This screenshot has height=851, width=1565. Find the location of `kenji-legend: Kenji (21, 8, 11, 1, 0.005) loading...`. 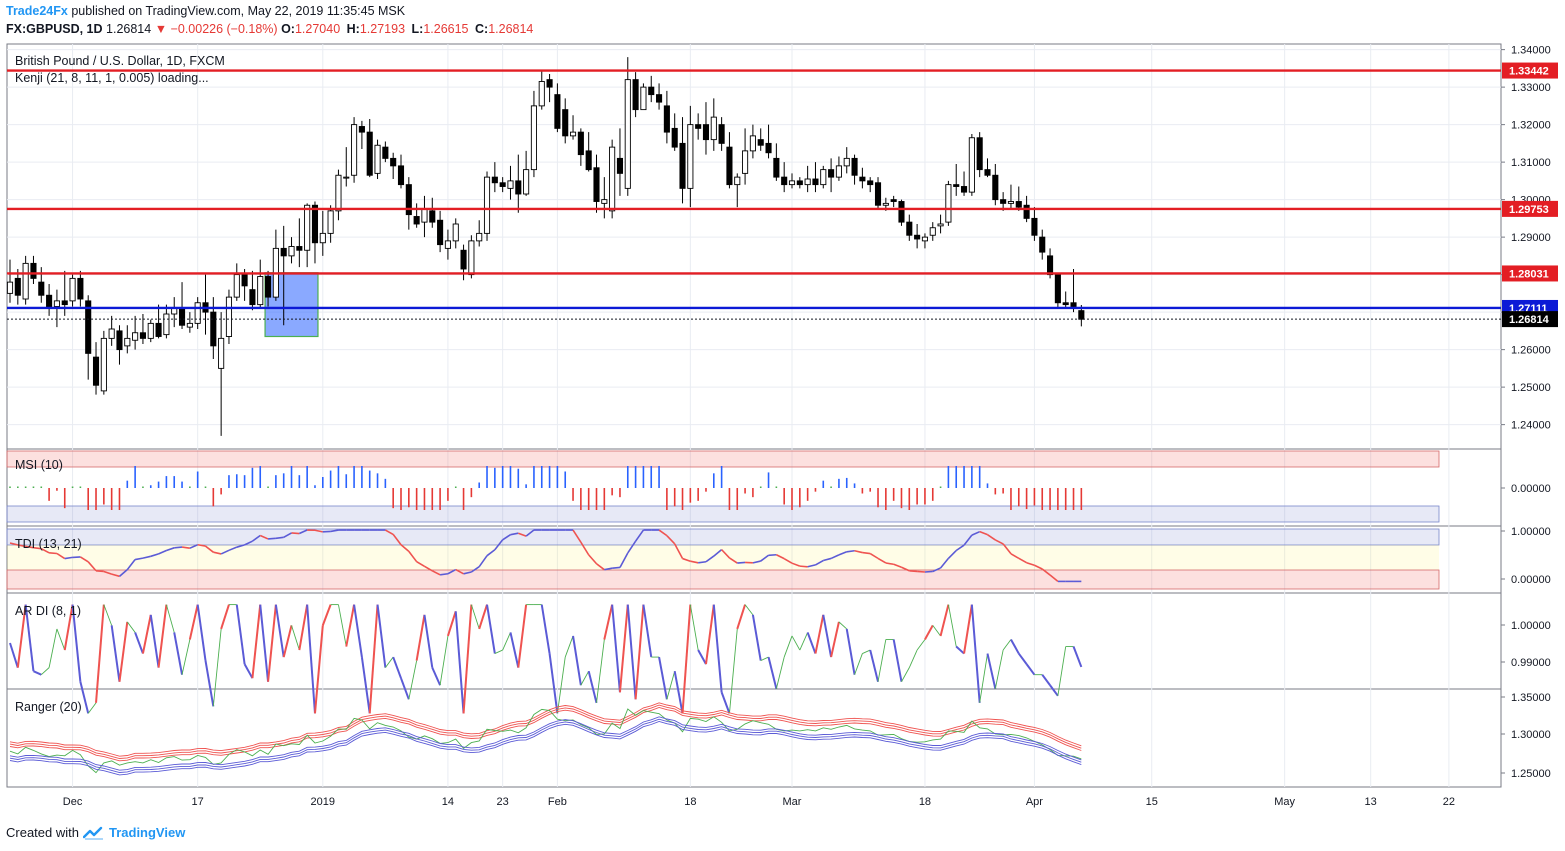

kenji-legend: Kenji (21, 8, 11, 1, 0.005) loading... is located at coordinates (112, 78).